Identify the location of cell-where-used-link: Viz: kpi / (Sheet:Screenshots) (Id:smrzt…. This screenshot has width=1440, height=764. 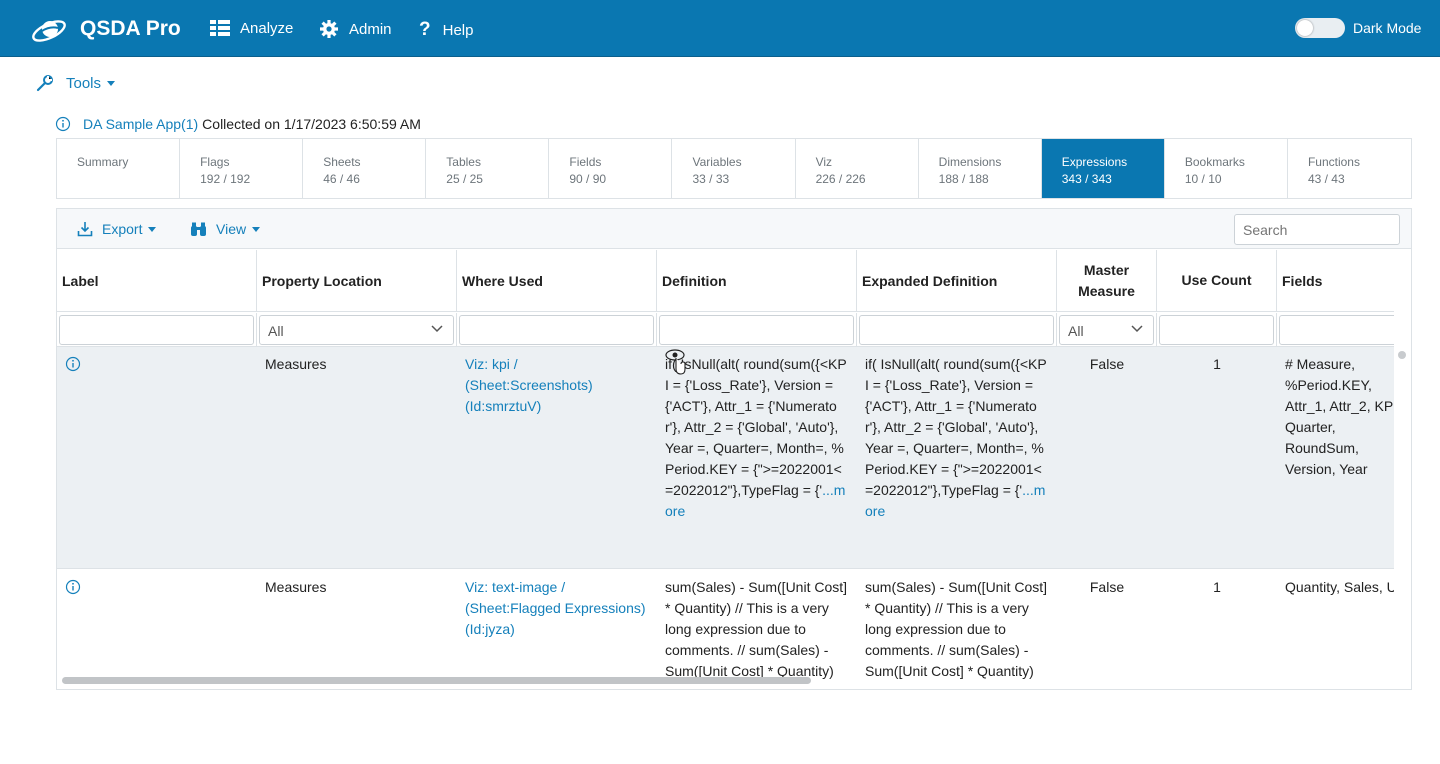
(529, 385).